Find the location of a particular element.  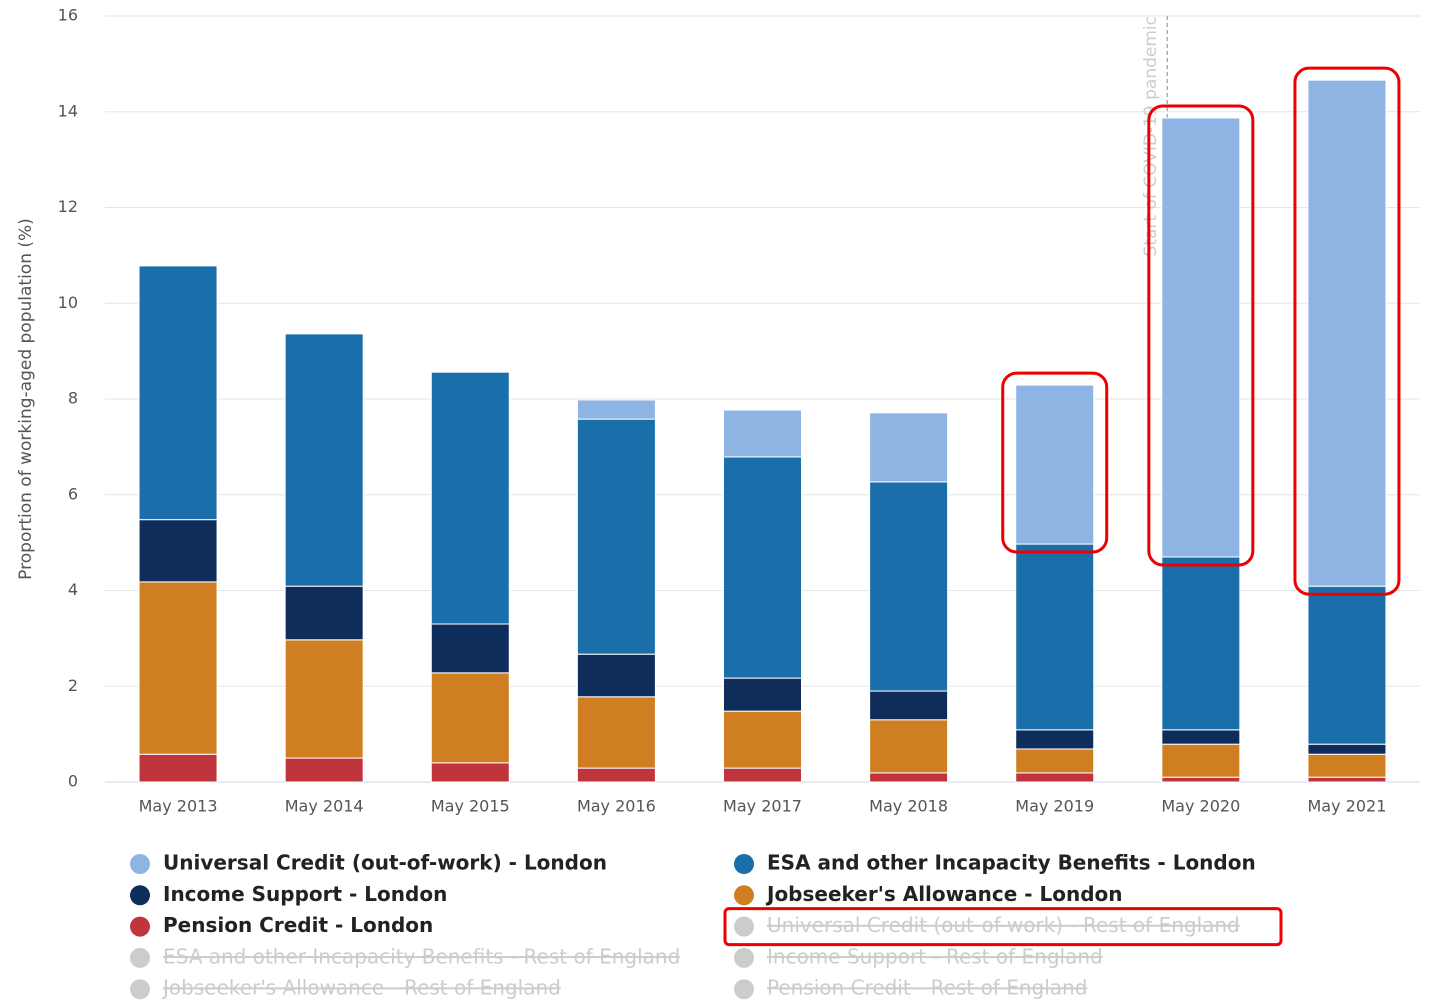

y-tick-label: 0 is located at coordinates (73, 781).